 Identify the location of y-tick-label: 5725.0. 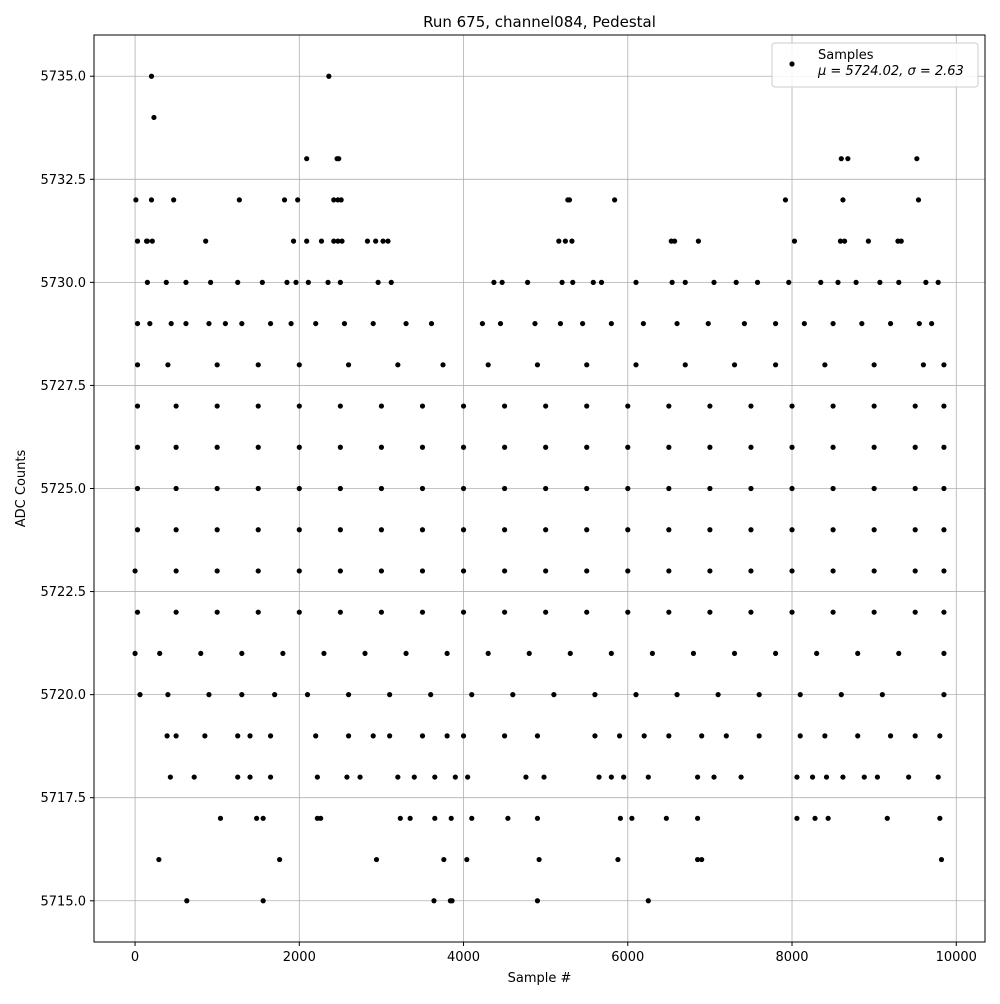
(64, 489).